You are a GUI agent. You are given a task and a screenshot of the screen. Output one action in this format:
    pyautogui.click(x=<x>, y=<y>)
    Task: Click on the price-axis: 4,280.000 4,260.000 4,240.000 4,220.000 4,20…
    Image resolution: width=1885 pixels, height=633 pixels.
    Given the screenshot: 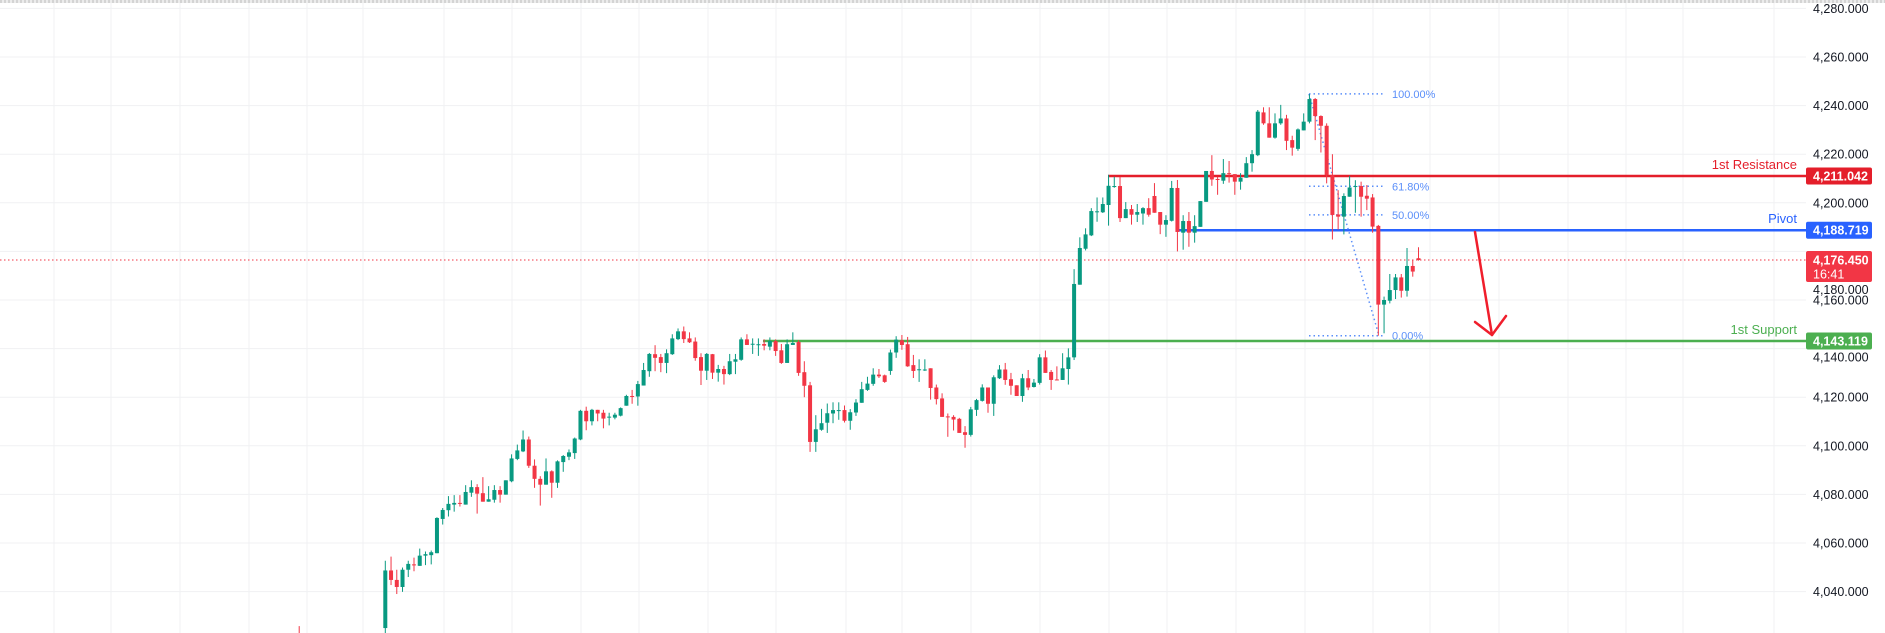 What is the action you would take?
    pyautogui.click(x=1839, y=300)
    